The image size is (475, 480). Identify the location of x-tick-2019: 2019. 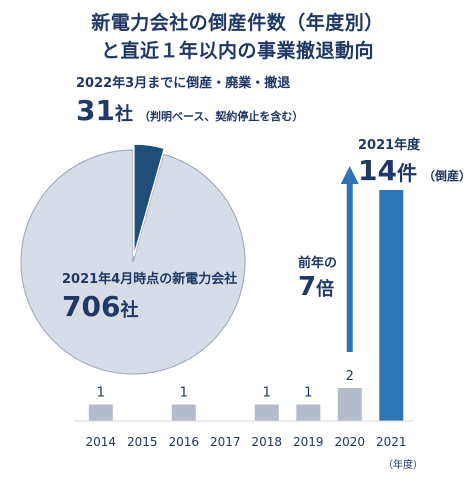
(308, 442).